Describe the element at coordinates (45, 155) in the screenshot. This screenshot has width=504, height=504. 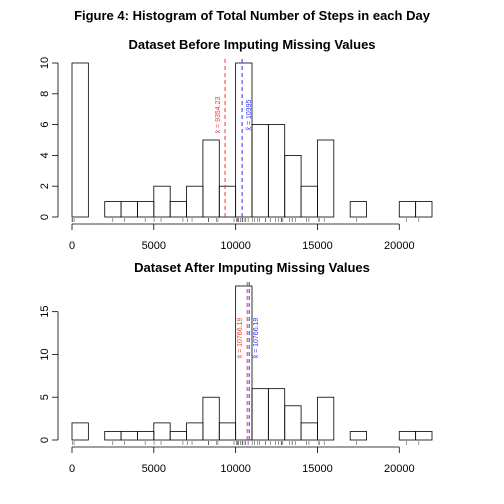
I see `y-tick-label: 4` at that location.